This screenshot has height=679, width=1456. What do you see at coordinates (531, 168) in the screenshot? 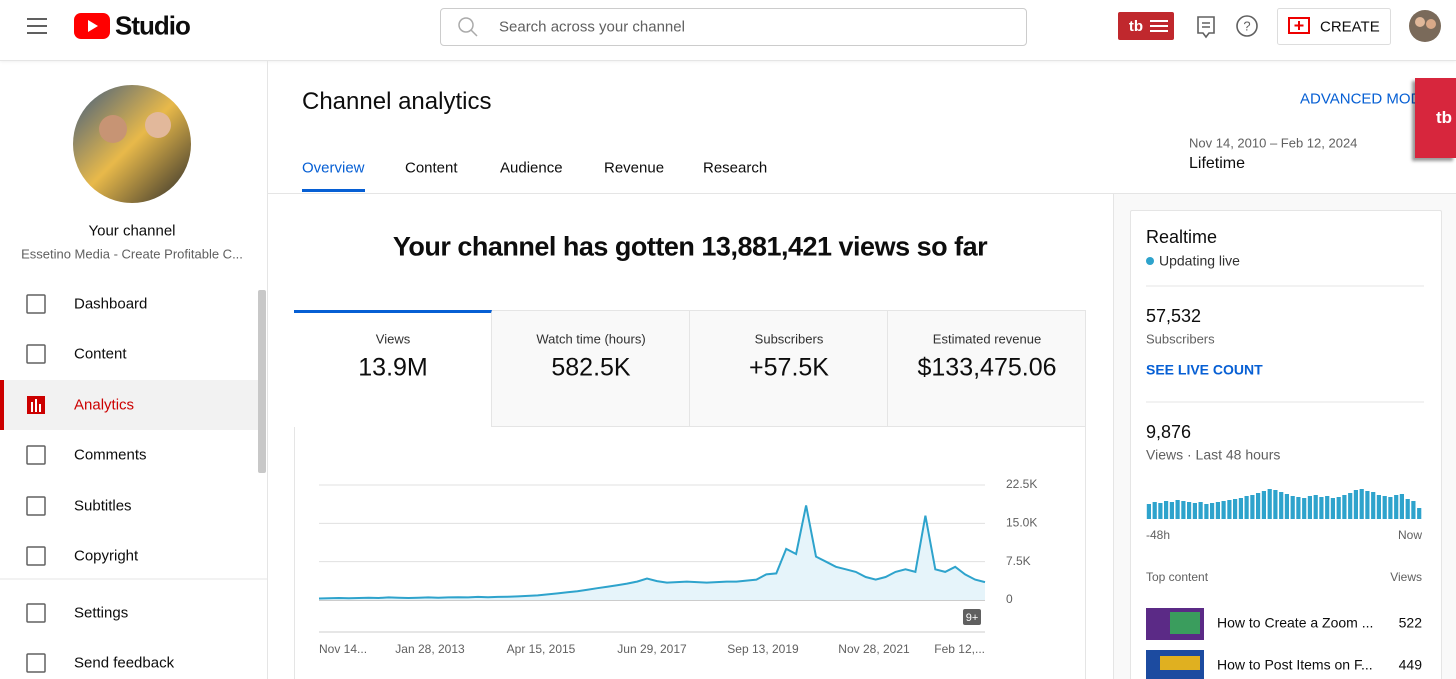
I see `tab: Audience` at bounding box center [531, 168].